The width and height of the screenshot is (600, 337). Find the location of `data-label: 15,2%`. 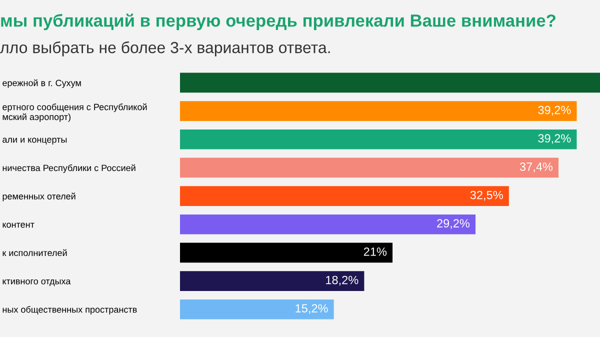

data-label: 15,2% is located at coordinates (312, 309).